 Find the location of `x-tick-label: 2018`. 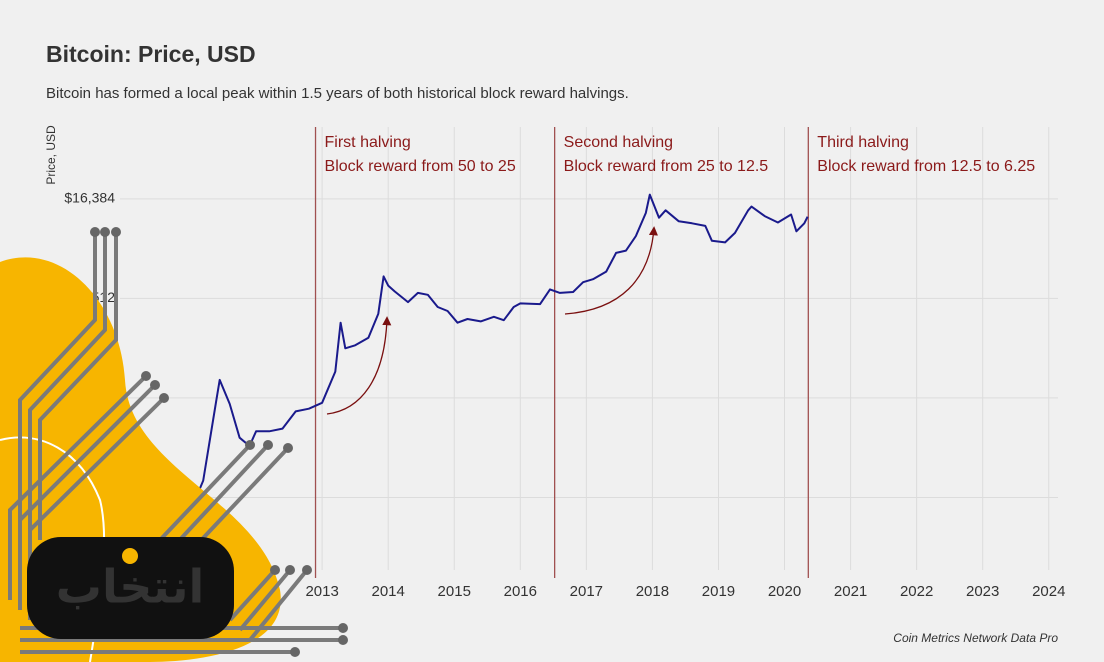

x-tick-label: 2018 is located at coordinates (652, 591).